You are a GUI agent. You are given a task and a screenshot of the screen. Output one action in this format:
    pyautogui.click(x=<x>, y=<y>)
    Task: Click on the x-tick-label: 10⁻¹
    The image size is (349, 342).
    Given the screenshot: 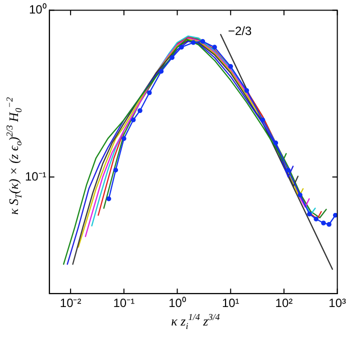 What is the action you would take?
    pyautogui.click(x=124, y=303)
    